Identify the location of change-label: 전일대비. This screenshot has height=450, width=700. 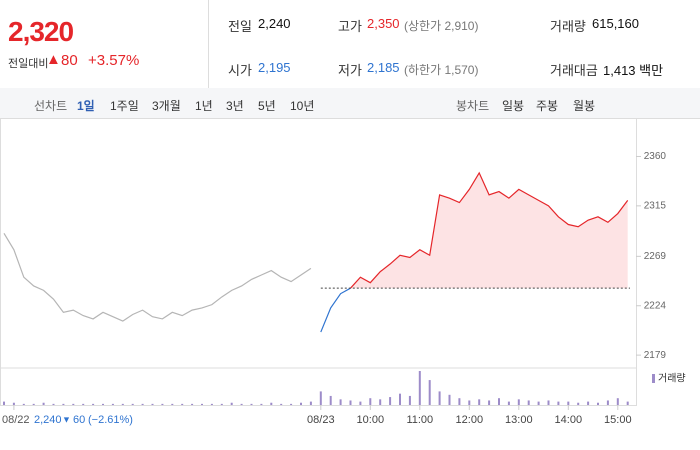
(28, 64).